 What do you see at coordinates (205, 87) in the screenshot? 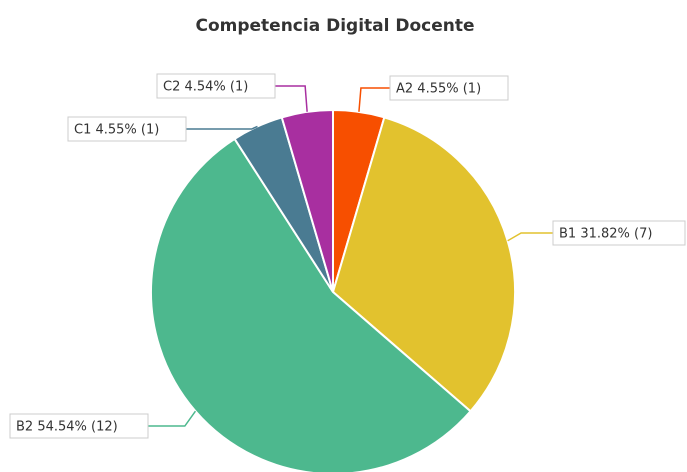
I see `data-label: C2 4.54% (1)` at bounding box center [205, 87].